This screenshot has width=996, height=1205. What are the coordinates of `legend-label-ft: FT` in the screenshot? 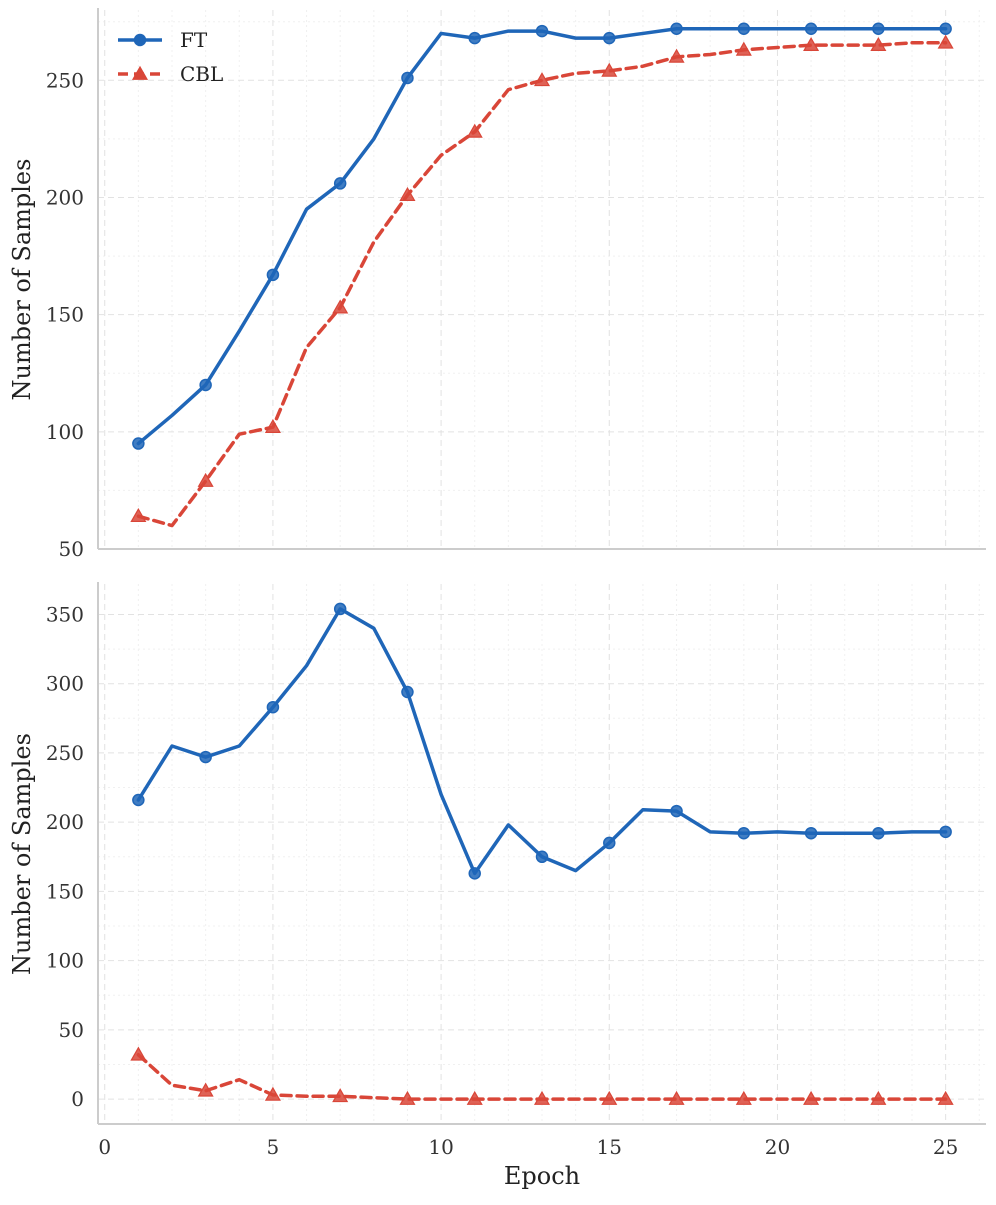 It's located at (194, 40).